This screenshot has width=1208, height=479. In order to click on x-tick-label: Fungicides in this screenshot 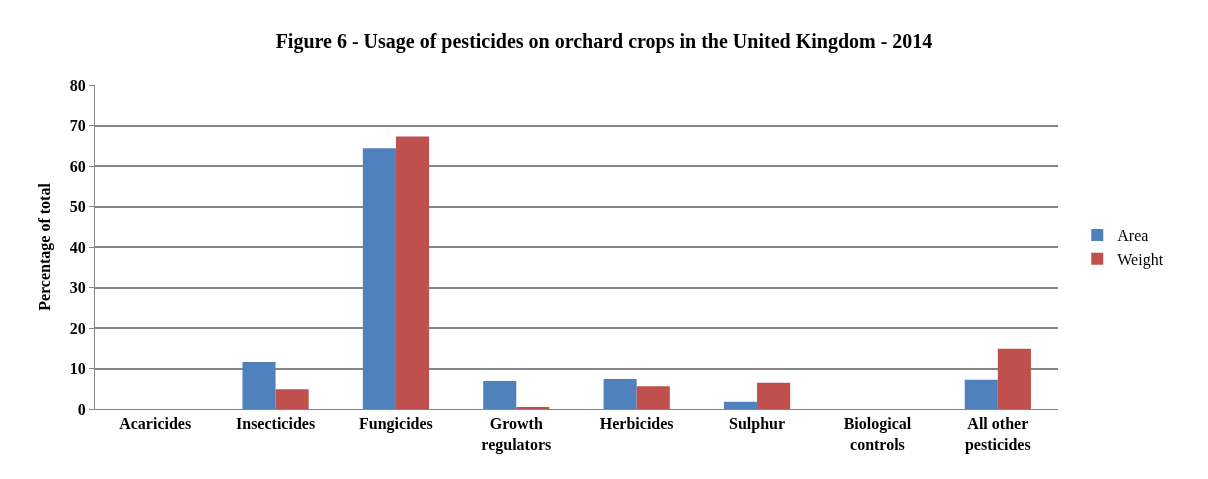, I will do `click(396, 424)`.